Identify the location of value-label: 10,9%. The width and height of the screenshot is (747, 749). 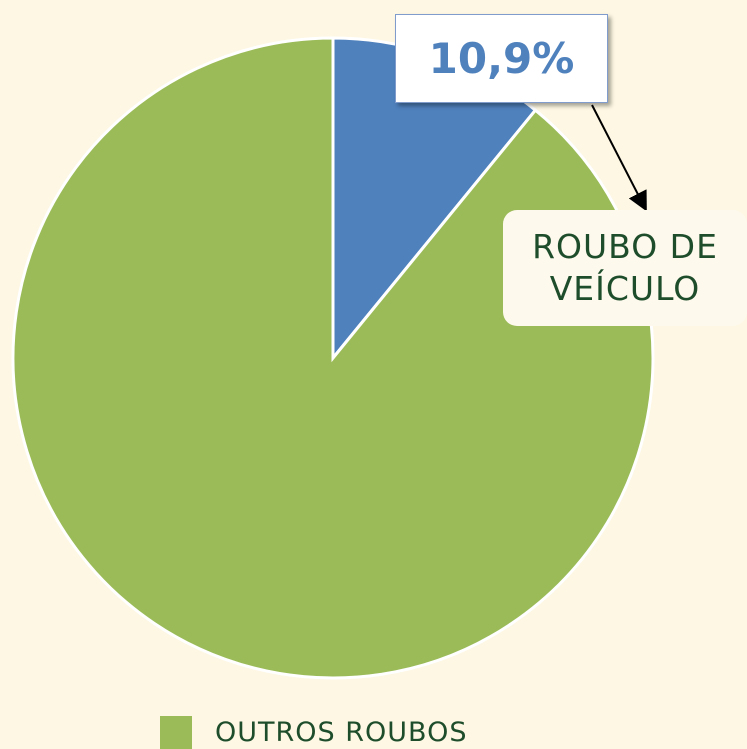
(501, 58).